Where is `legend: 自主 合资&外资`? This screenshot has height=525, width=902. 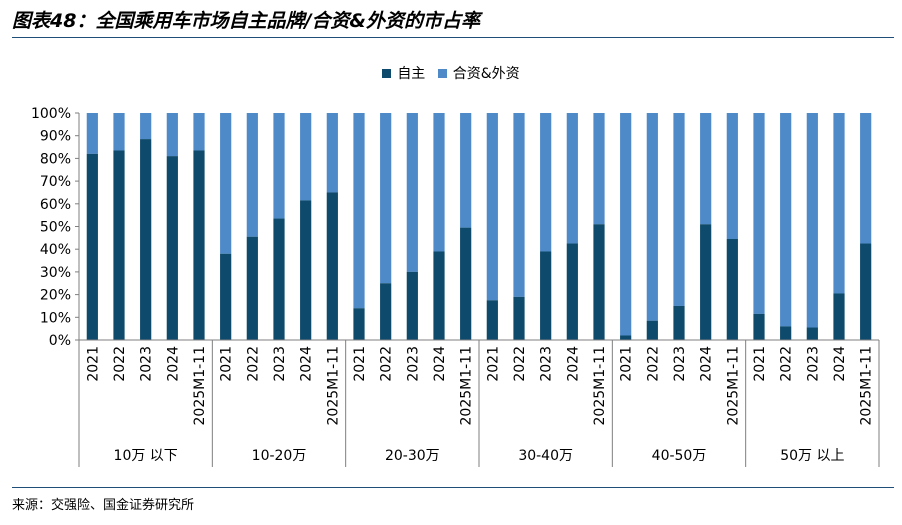
legend: 自主 合资&外资 is located at coordinates (451, 73).